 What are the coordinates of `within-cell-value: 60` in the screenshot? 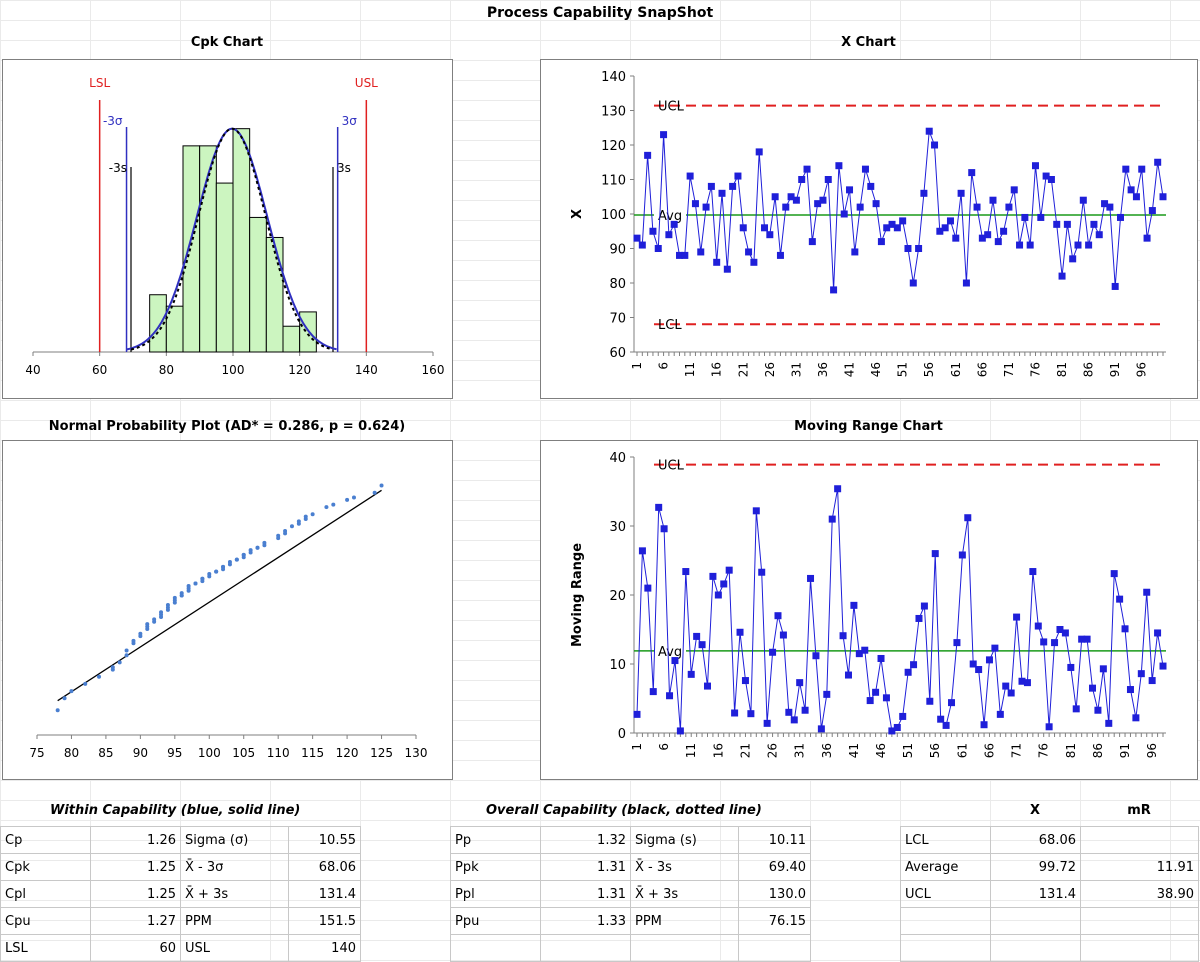 It's located at (135, 948).